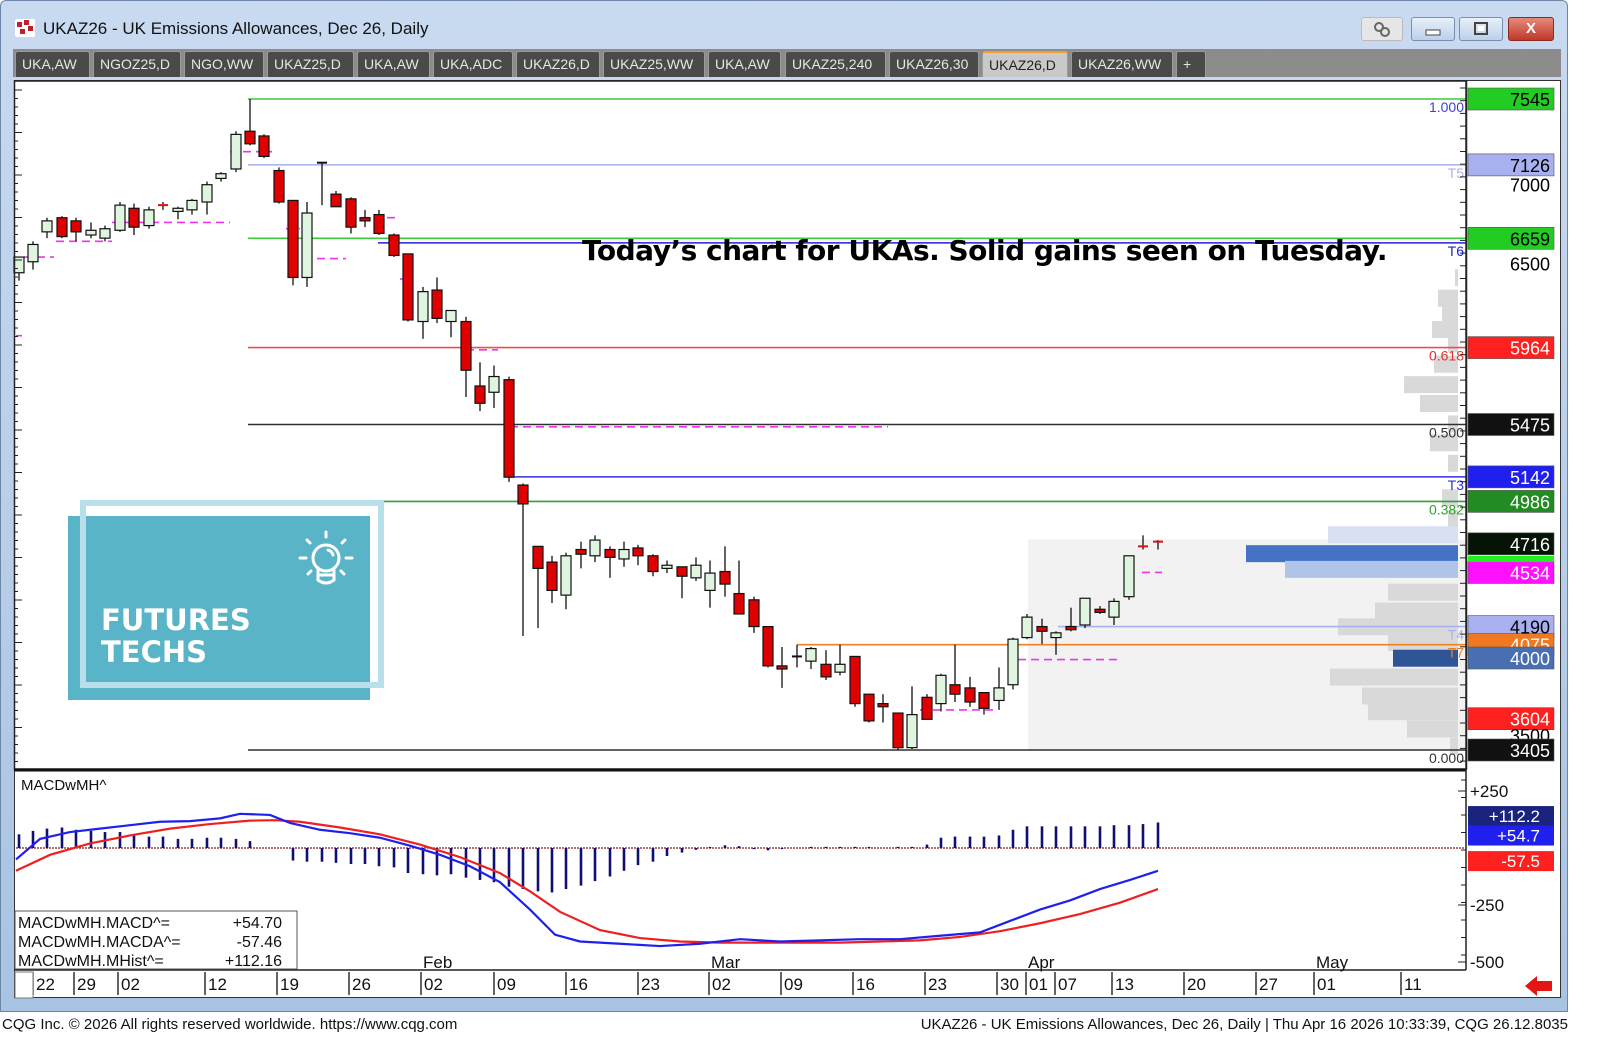 The width and height of the screenshot is (1600, 1058). I want to click on maximize-icon, so click(1481, 28).